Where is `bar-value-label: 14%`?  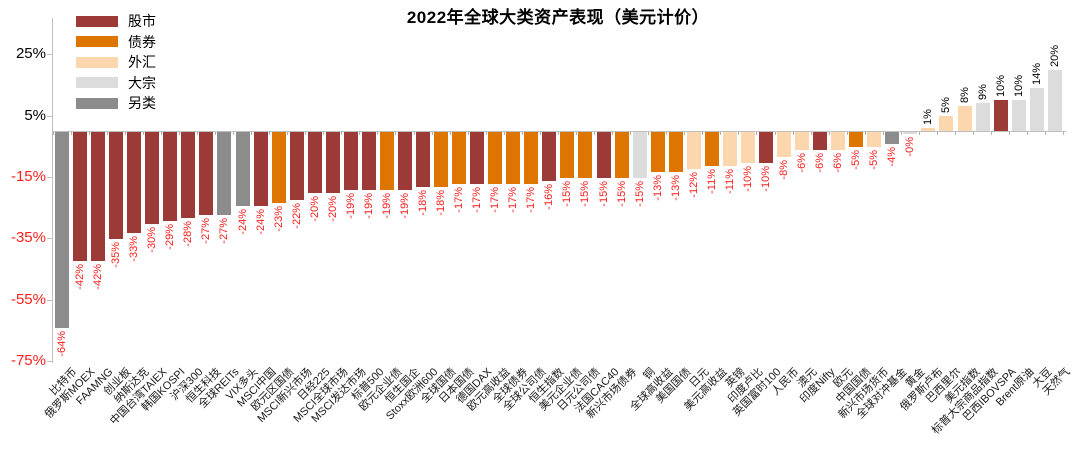 bar-value-label: 14% is located at coordinates (1036, 74).